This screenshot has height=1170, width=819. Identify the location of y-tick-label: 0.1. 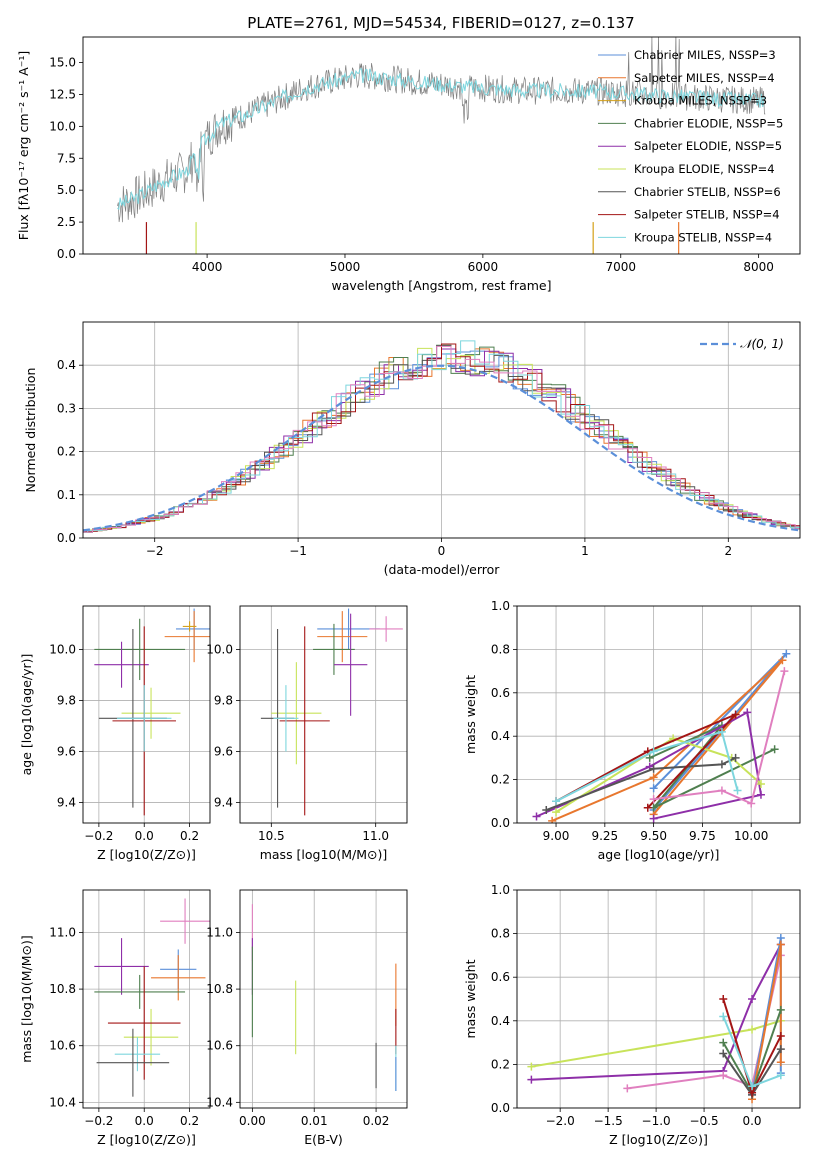
(66, 495).